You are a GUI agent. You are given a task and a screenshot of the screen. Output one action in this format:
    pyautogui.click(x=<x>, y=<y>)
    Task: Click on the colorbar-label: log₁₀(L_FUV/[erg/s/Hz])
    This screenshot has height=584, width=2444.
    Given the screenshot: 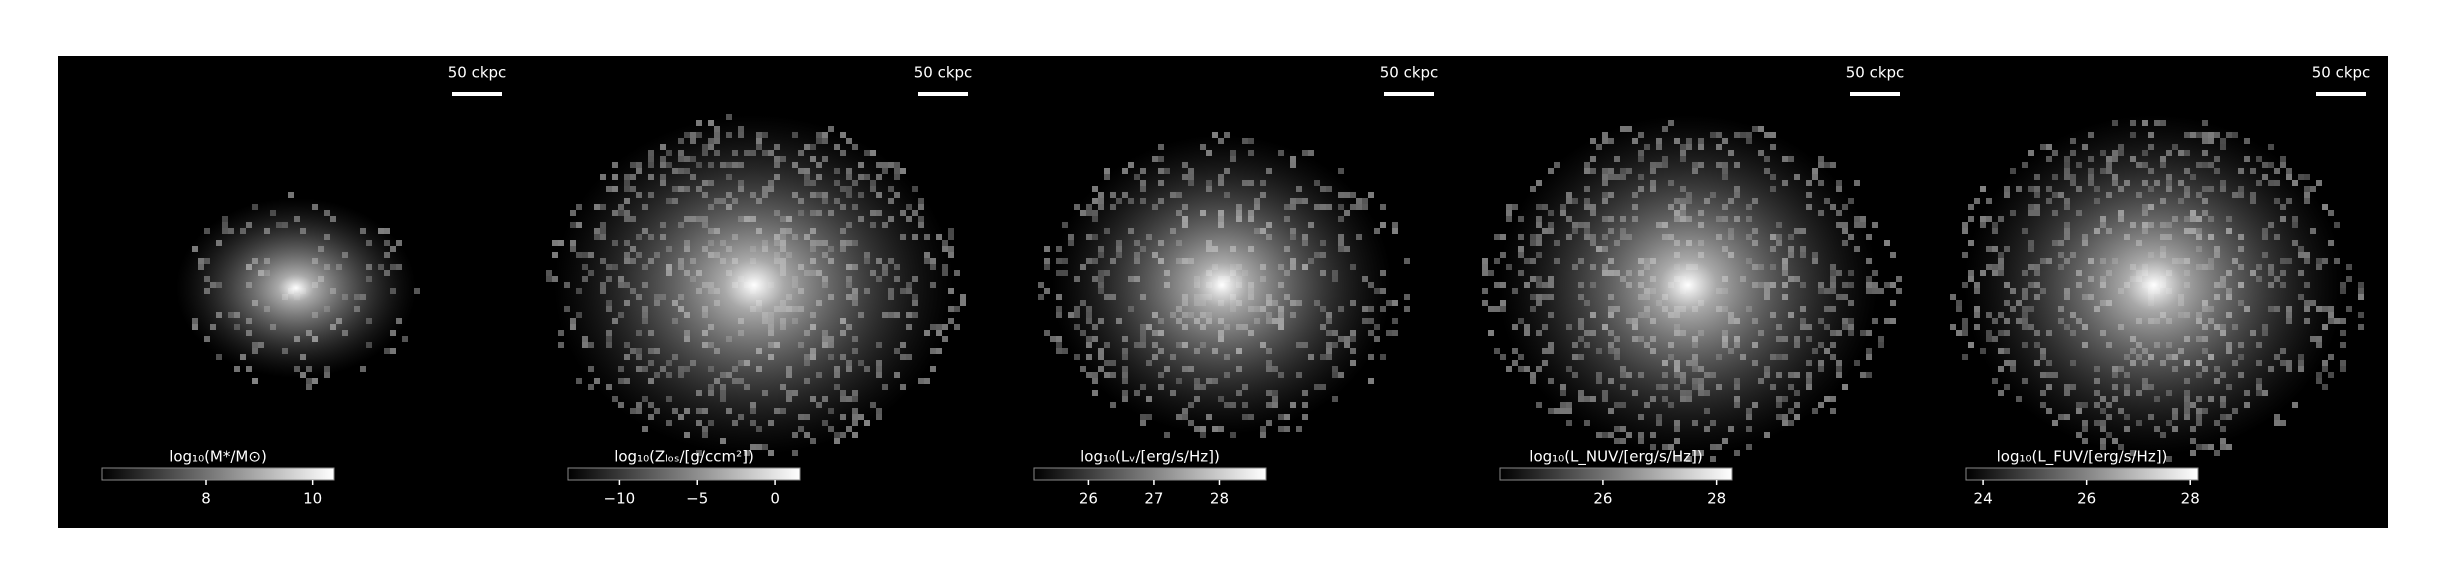 What is the action you would take?
    pyautogui.click(x=2082, y=457)
    